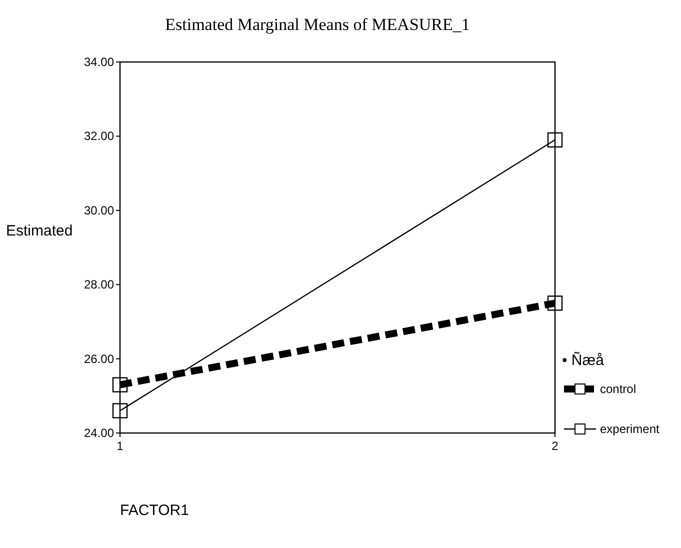 This screenshot has height=548, width=681. What do you see at coordinates (583, 360) in the screenshot?
I see `legend-title: • Ñæå` at bounding box center [583, 360].